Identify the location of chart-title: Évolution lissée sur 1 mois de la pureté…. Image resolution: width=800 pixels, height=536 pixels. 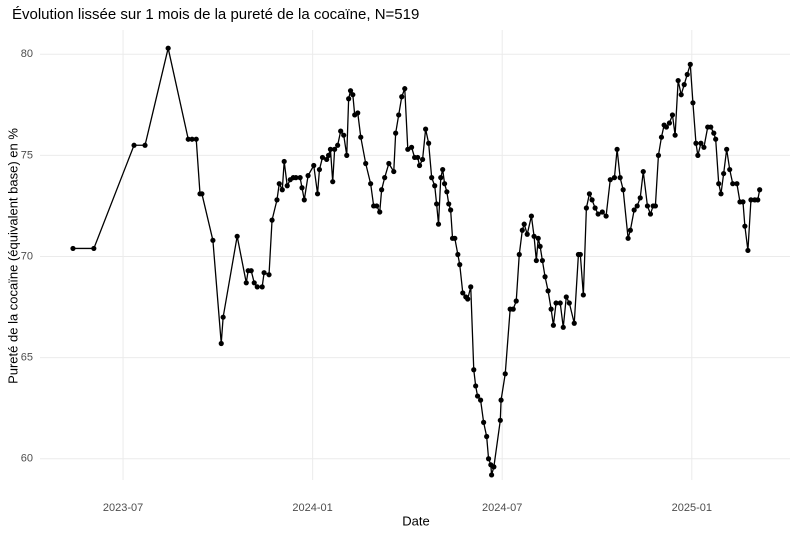
(215, 14).